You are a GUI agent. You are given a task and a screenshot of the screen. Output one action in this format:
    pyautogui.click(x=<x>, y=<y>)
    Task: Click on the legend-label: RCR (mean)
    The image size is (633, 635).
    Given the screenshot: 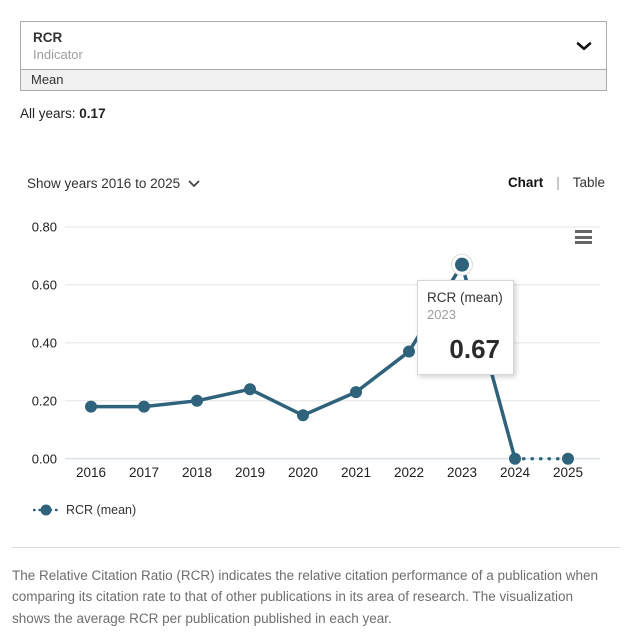 What is the action you would take?
    pyautogui.click(x=101, y=510)
    